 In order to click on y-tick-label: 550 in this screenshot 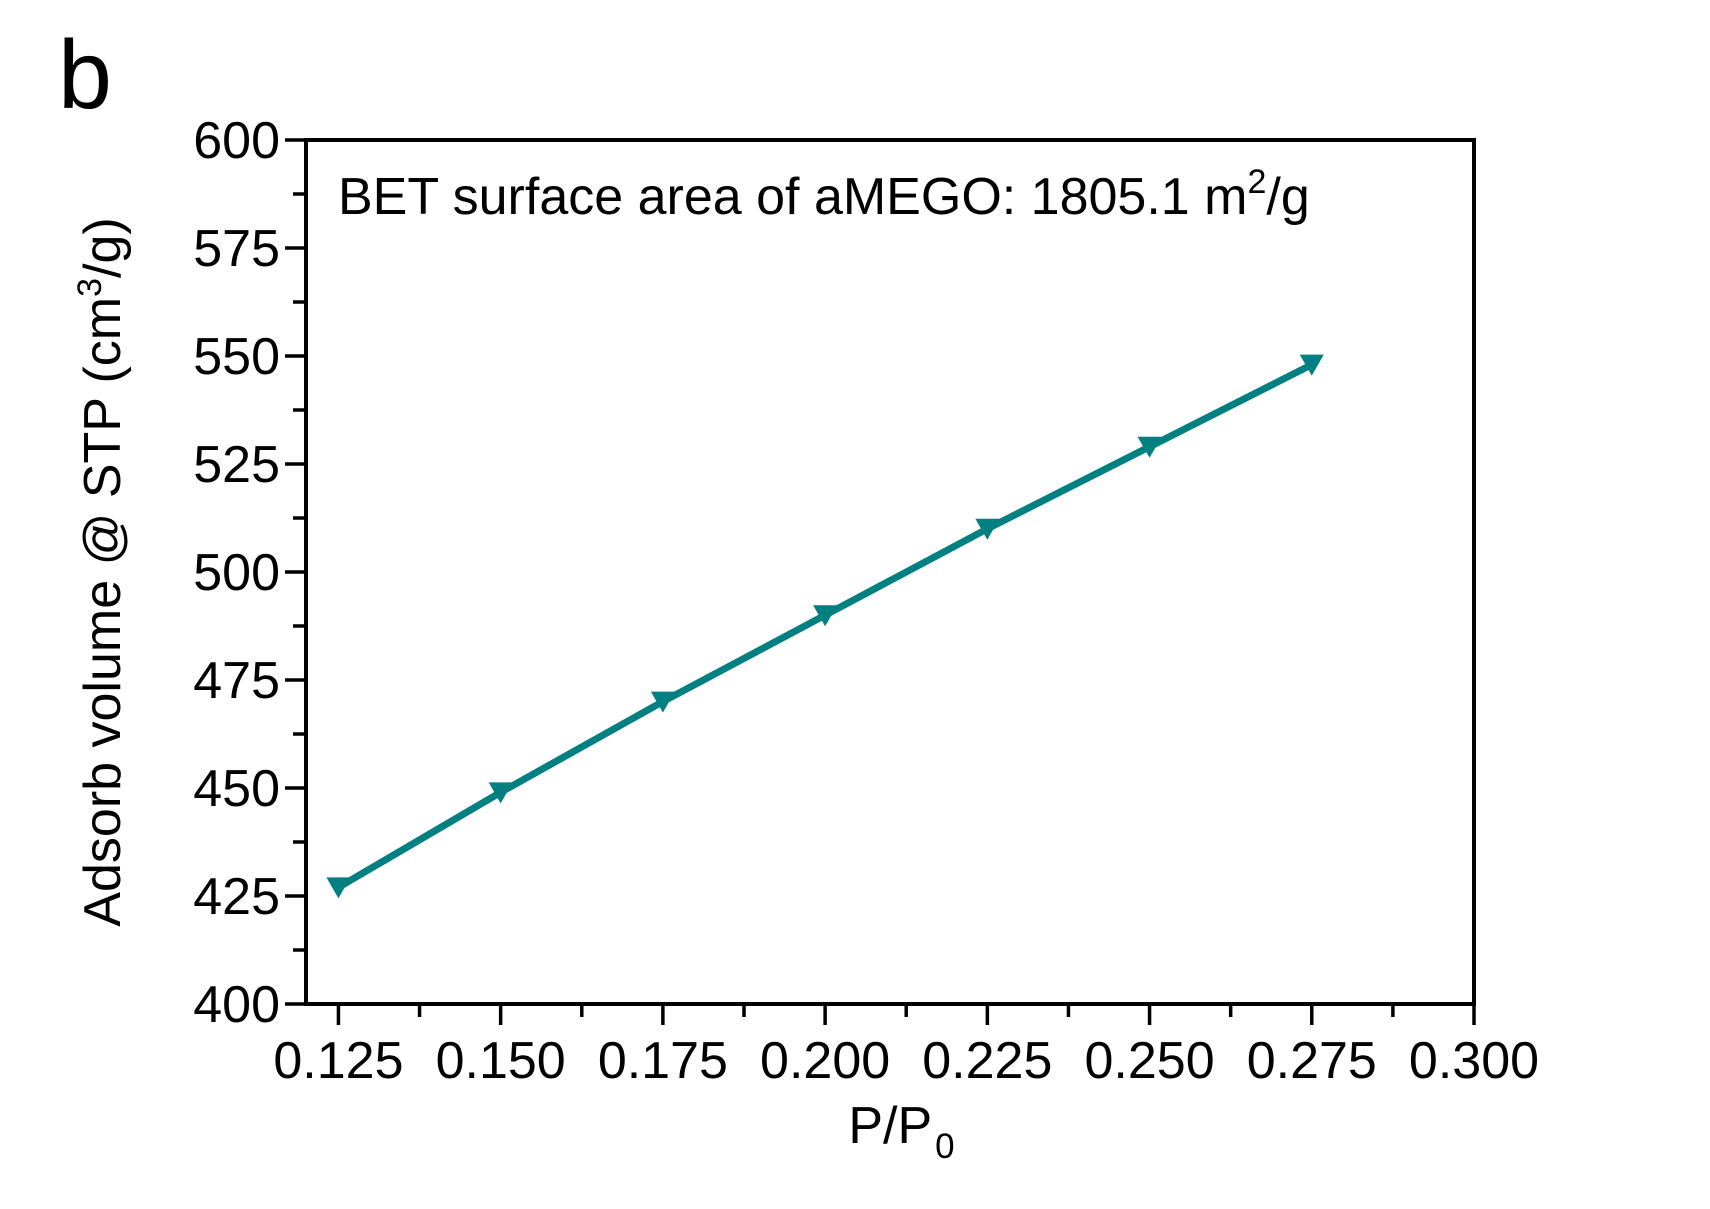, I will do `click(236, 357)`.